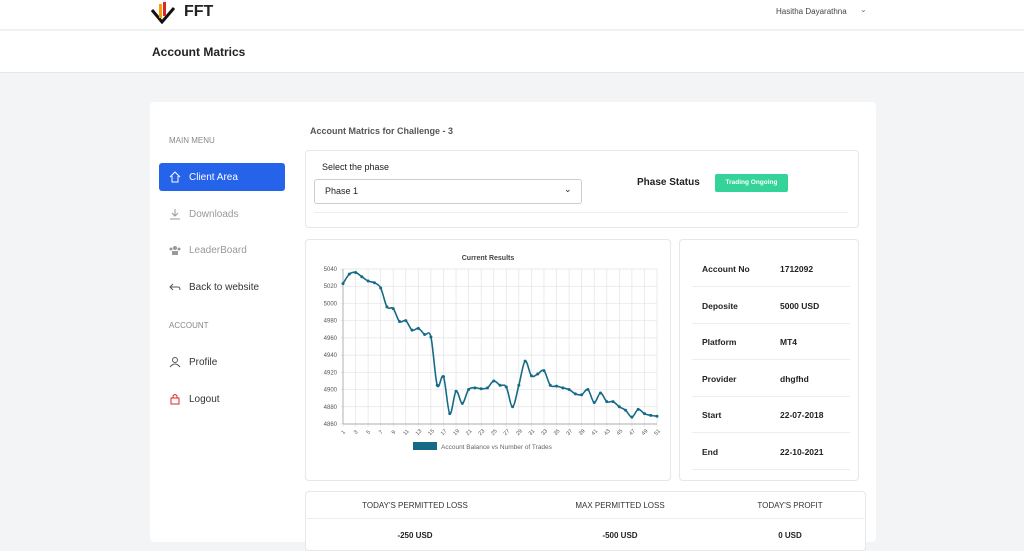 The width and height of the screenshot is (1024, 551). Describe the element at coordinates (222, 177) in the screenshot. I see `nav-client-area: Client Area` at that location.